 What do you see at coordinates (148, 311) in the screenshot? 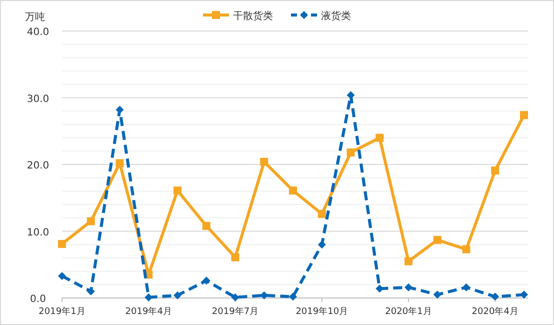
I see `x-tick-label: 2019年4月` at bounding box center [148, 311].